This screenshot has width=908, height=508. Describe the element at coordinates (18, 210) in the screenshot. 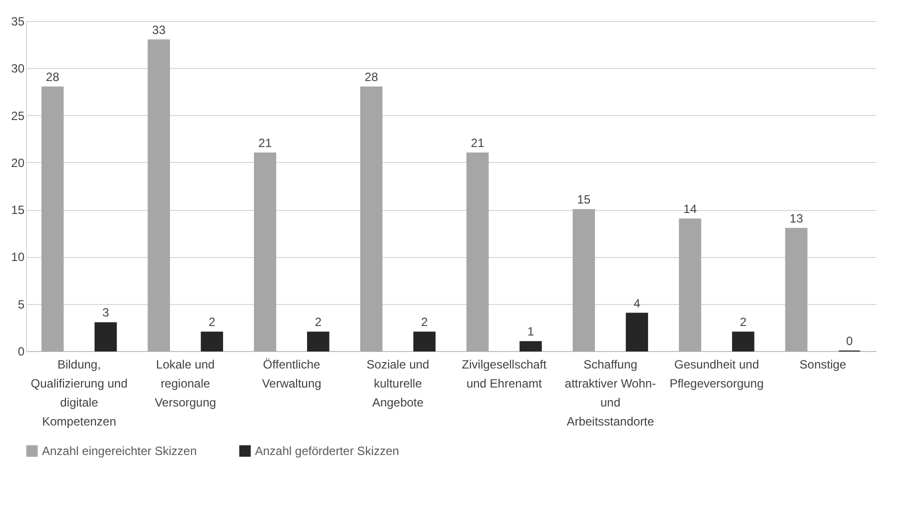

I see `y-tick-label: 15` at that location.